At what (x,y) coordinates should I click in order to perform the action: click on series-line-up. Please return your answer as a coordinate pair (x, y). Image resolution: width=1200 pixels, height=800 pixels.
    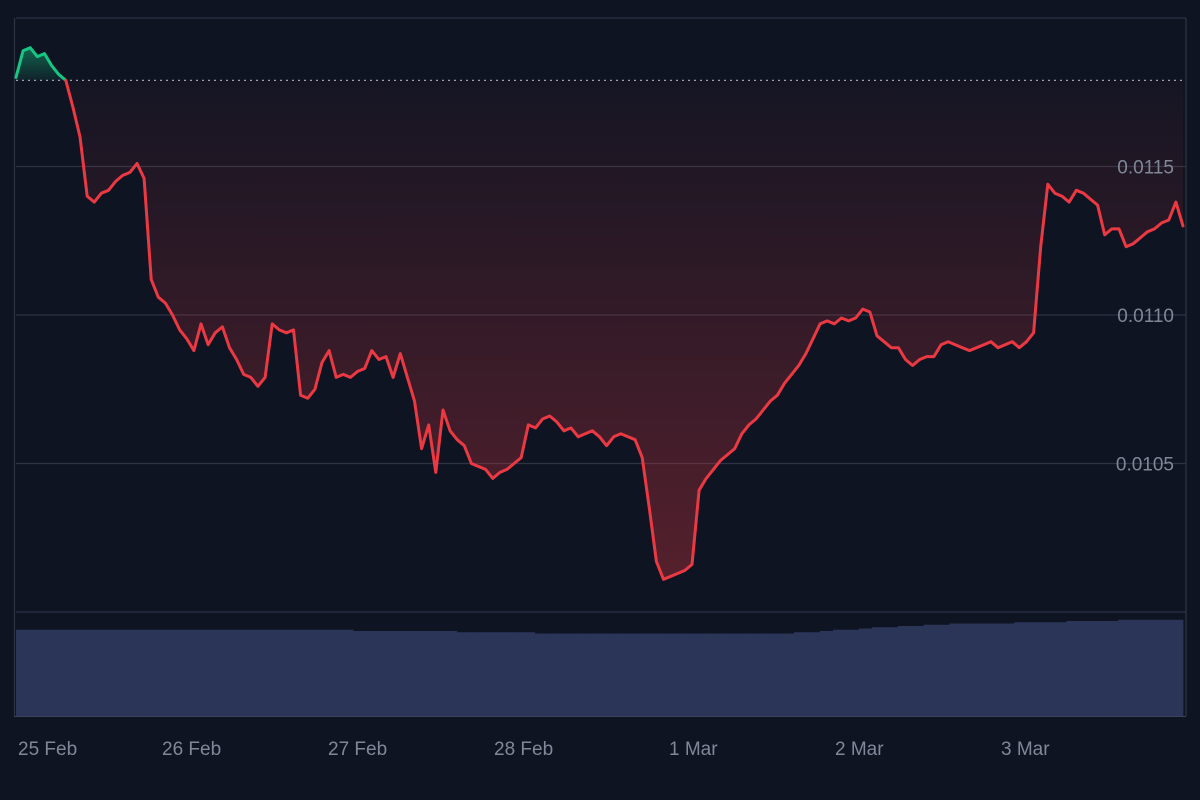
    Looking at the image, I should click on (41, 64).